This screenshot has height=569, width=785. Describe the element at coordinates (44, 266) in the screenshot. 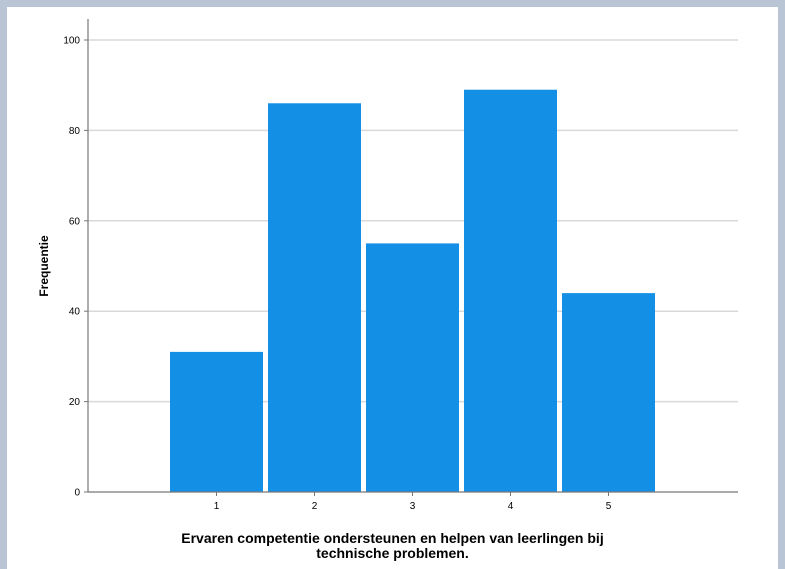

I see `y-axis-title: Frequentie` at that location.